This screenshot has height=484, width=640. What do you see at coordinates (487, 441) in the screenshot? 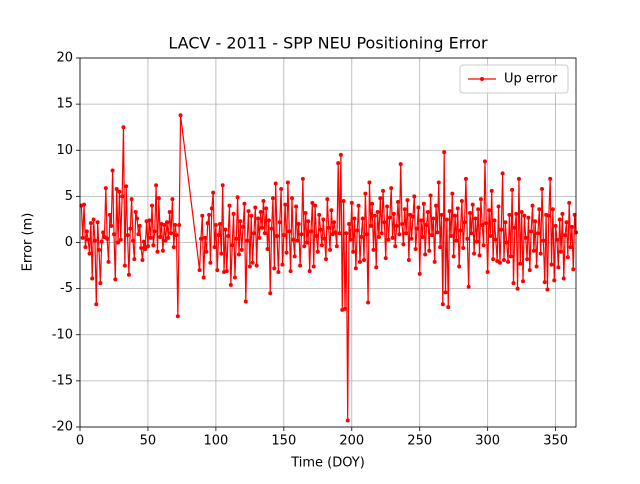
I see `x-tick-label: 300` at bounding box center [487, 441].